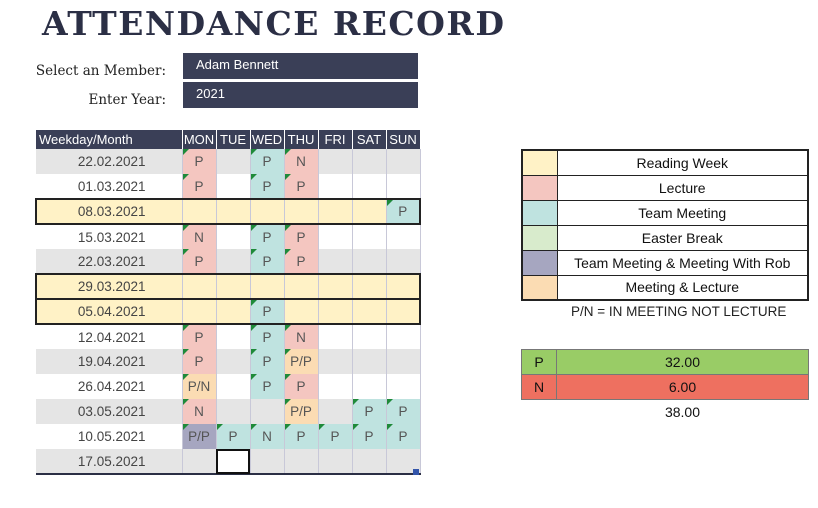  What do you see at coordinates (109, 286) in the screenshot?
I see `week-date: 29.03.2021` at bounding box center [109, 286].